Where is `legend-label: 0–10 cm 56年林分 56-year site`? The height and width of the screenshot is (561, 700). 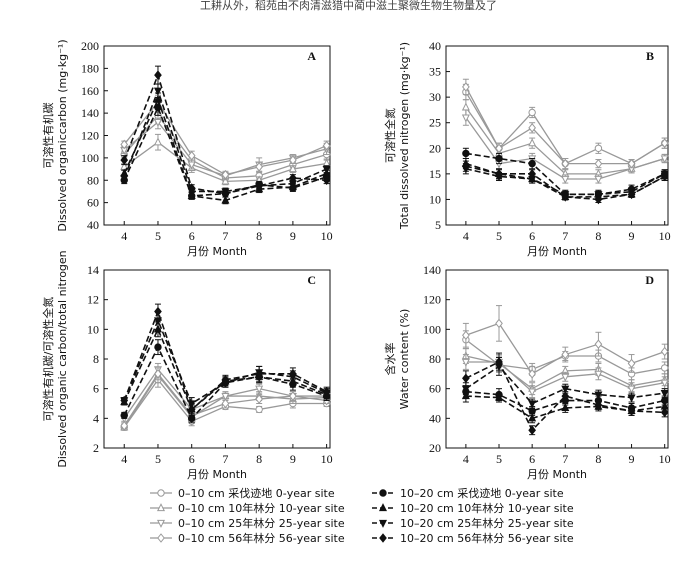 legend-label: 0–10 cm 56年林分 56-year site is located at coordinates (261, 538).